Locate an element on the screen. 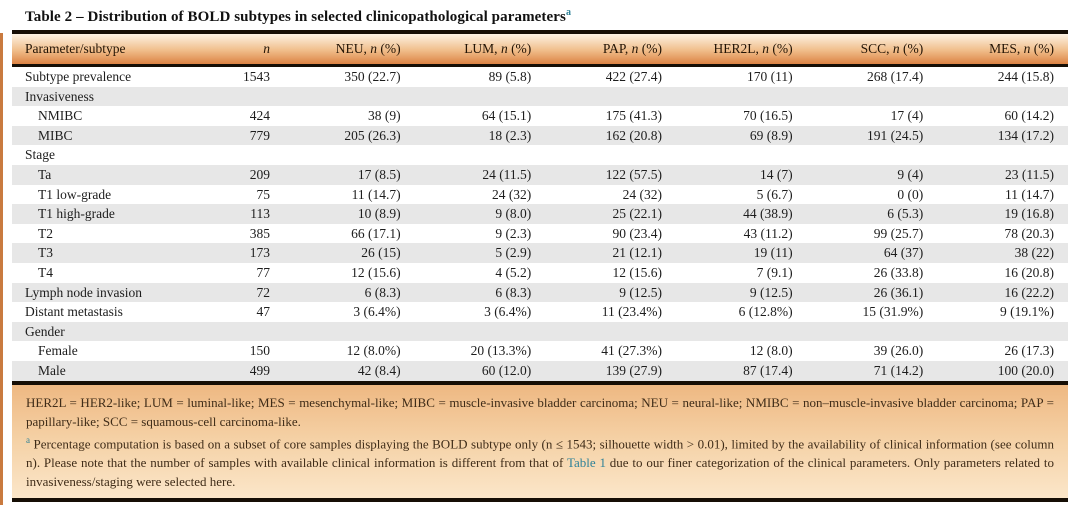  cell-lum: 89 (5.8) is located at coordinates (510, 76).